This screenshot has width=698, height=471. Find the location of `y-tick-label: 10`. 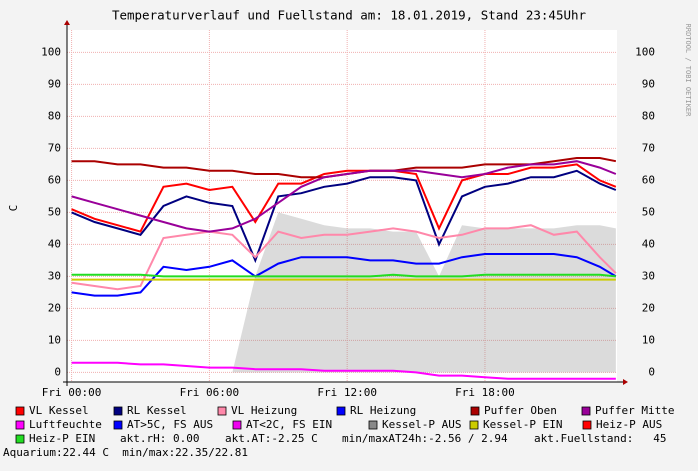

y-tick-label: 10 is located at coordinates (54, 339).